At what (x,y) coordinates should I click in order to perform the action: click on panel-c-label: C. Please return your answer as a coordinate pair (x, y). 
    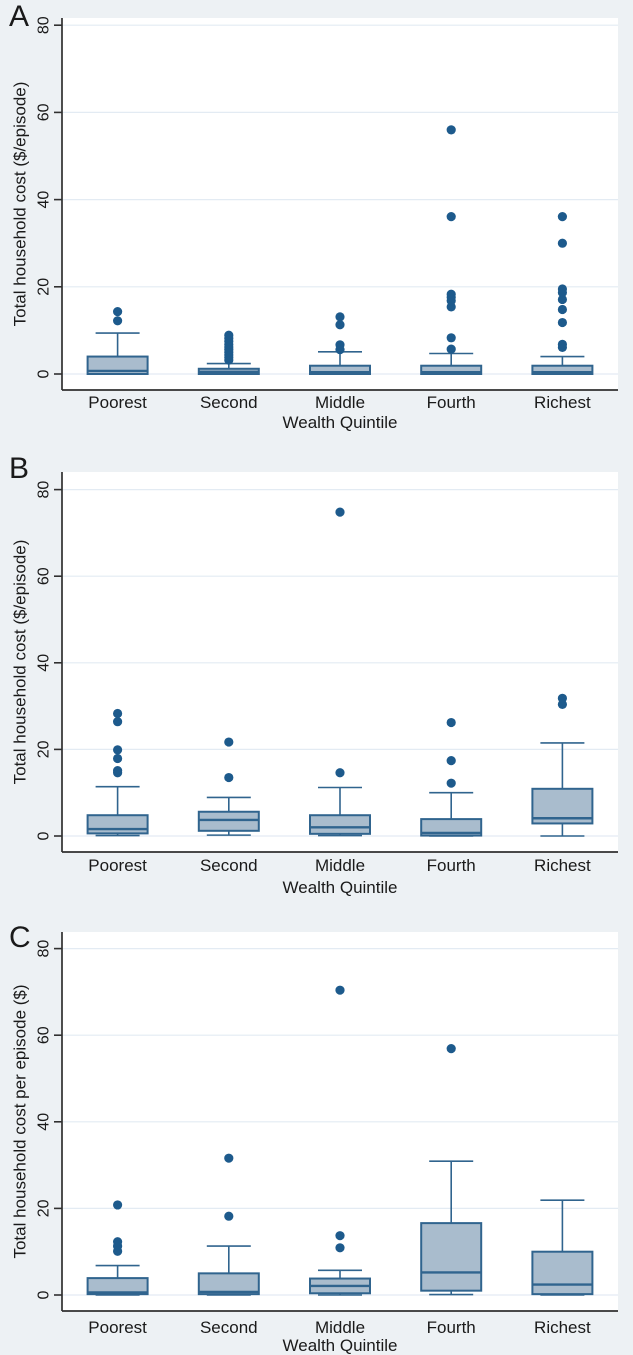
    Looking at the image, I should click on (20, 937).